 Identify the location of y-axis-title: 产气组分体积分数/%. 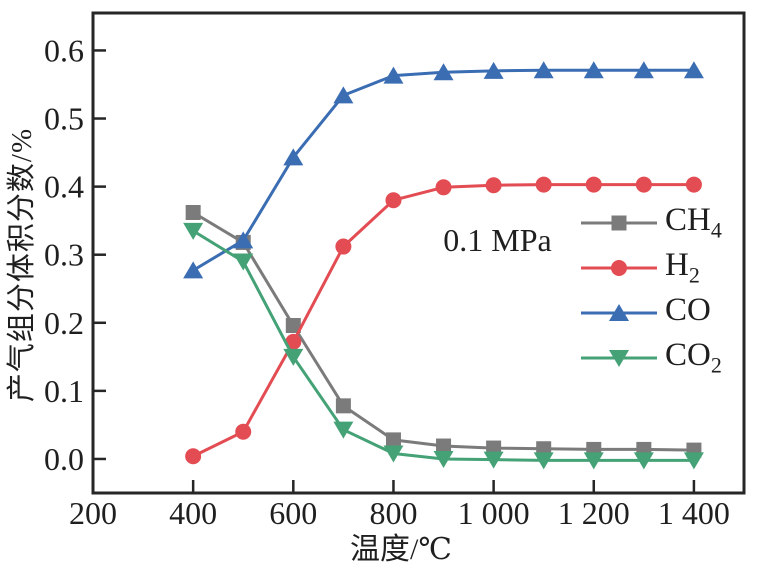
(22, 265).